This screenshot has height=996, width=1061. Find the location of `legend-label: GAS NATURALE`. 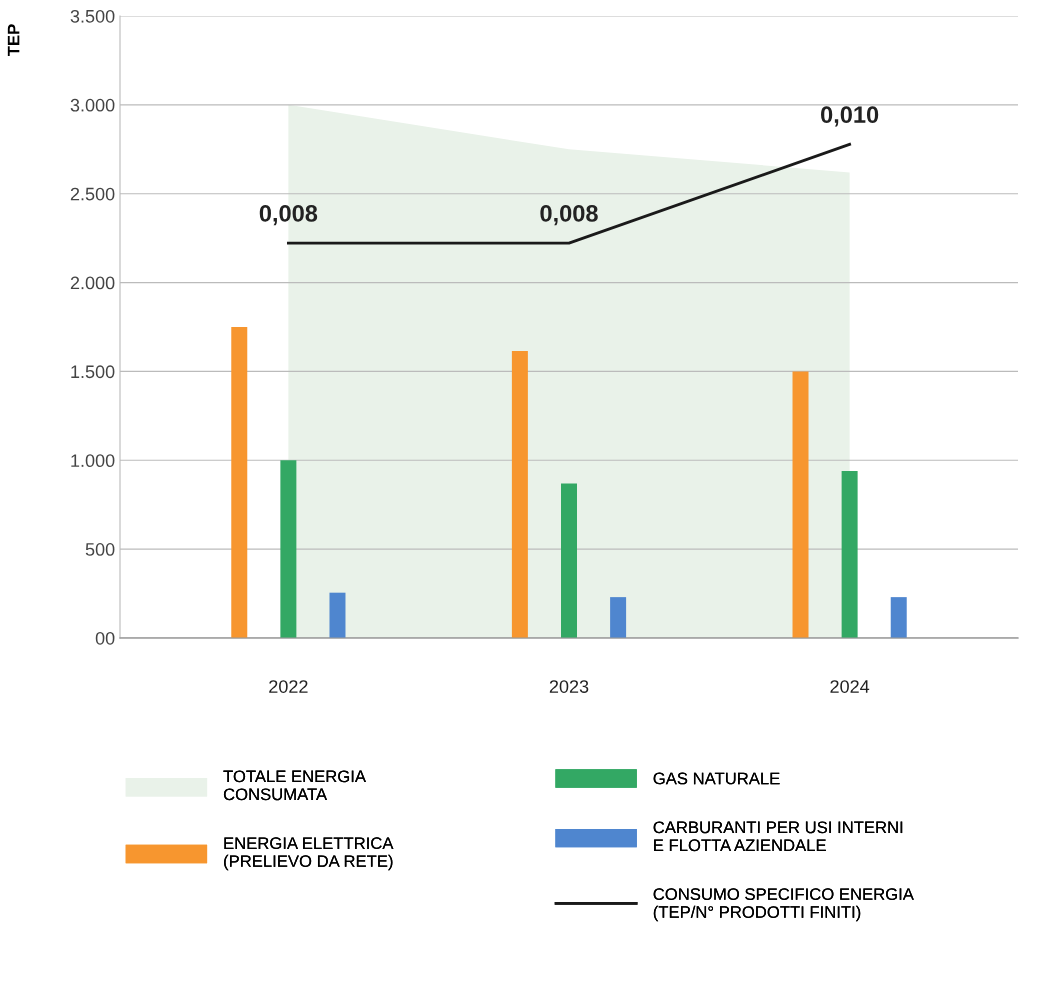

legend-label: GAS NATURALE is located at coordinates (716, 778).